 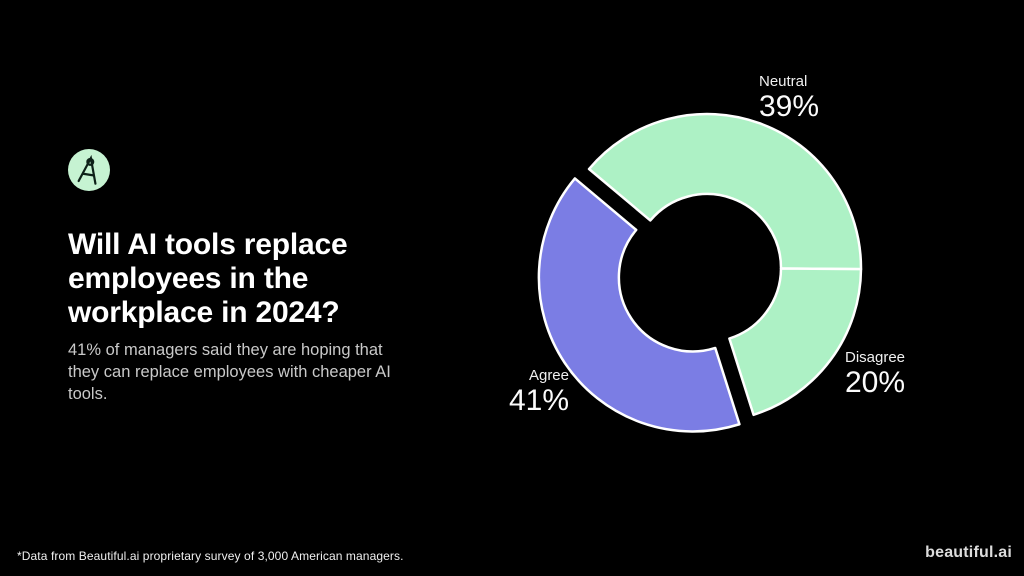 What do you see at coordinates (783, 81) in the screenshot?
I see `slice-label: Neutral` at bounding box center [783, 81].